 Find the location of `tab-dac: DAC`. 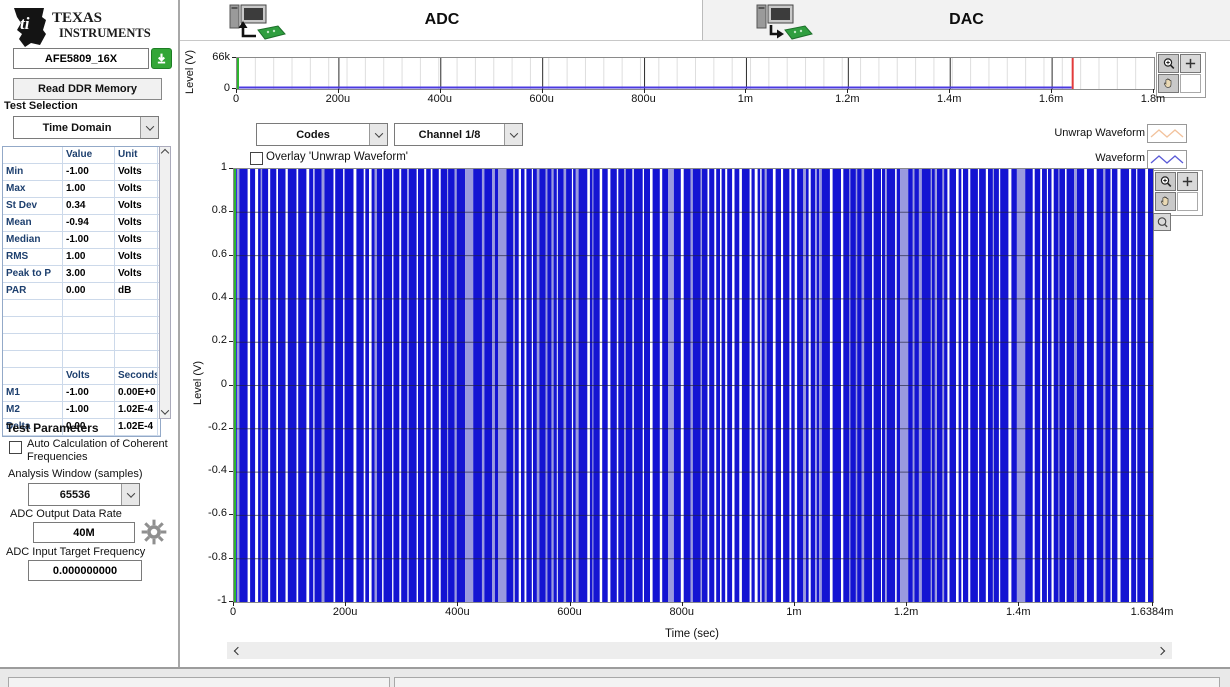

tab-dac: DAC is located at coordinates (966, 20).